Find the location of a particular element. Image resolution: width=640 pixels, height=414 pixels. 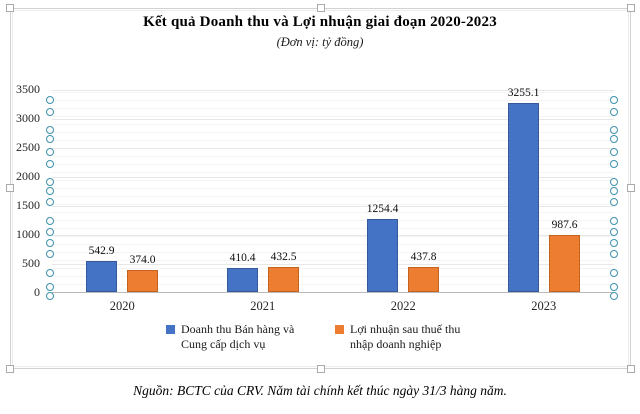

bar-value-label: 542.9 is located at coordinates (101, 251).